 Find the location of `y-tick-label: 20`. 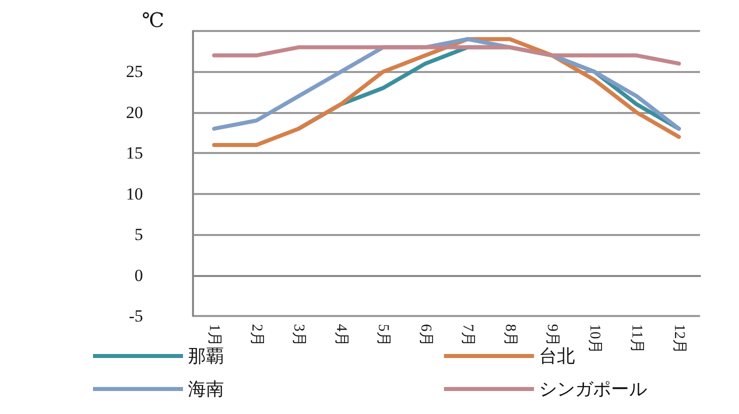

y-tick-label: 20 is located at coordinates (134, 112).